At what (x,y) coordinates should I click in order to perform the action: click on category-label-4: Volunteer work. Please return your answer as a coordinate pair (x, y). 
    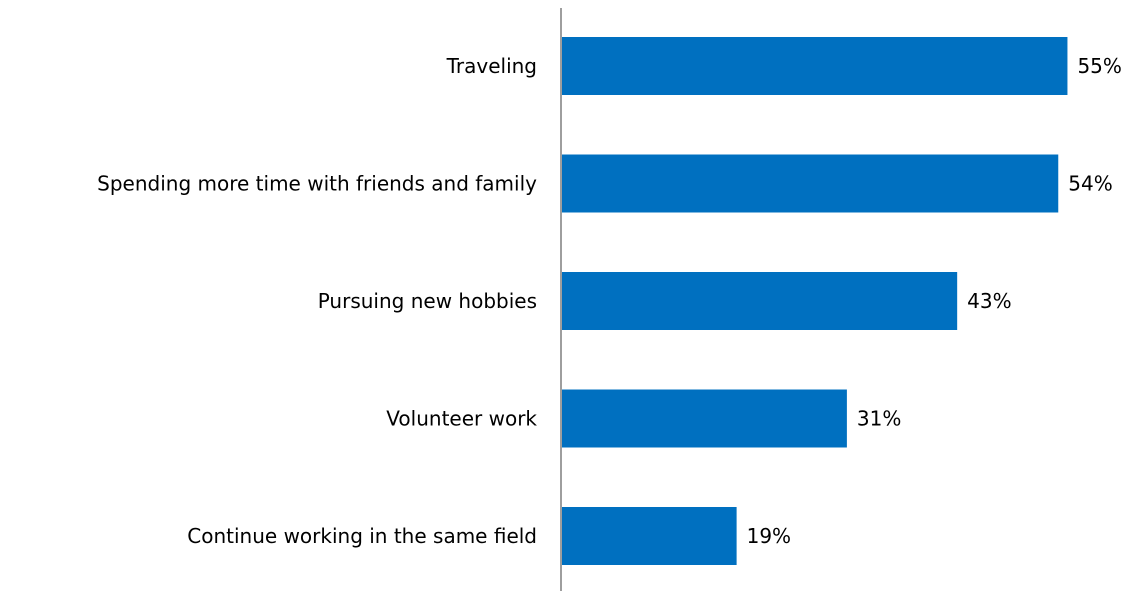
    Looking at the image, I should click on (461, 419).